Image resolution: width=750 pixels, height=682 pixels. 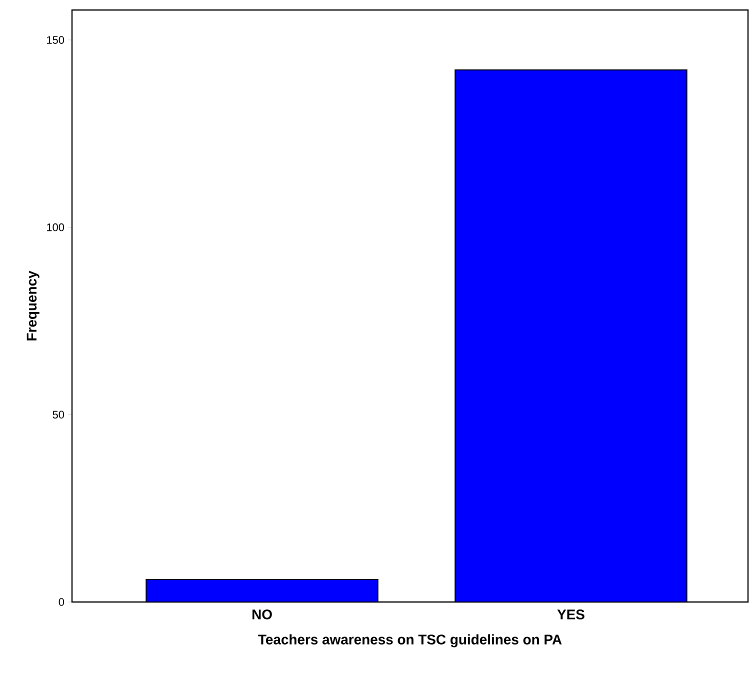 I want to click on x-axis-title: Teachers awareness on TSC guidelines on PA, so click(x=410, y=641).